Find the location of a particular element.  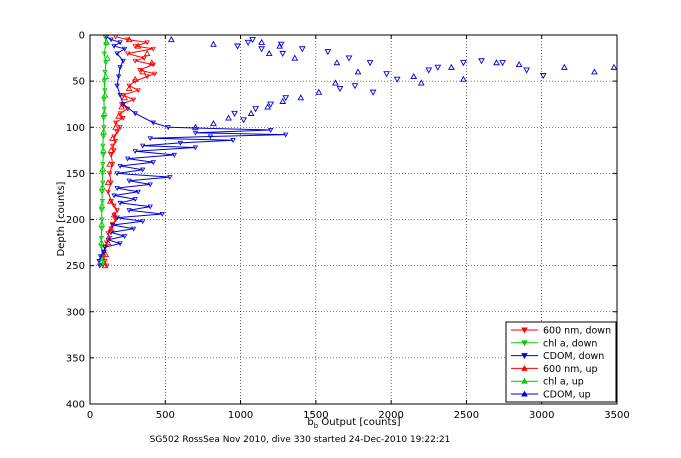

x-tick-label: 0 is located at coordinates (90, 415).